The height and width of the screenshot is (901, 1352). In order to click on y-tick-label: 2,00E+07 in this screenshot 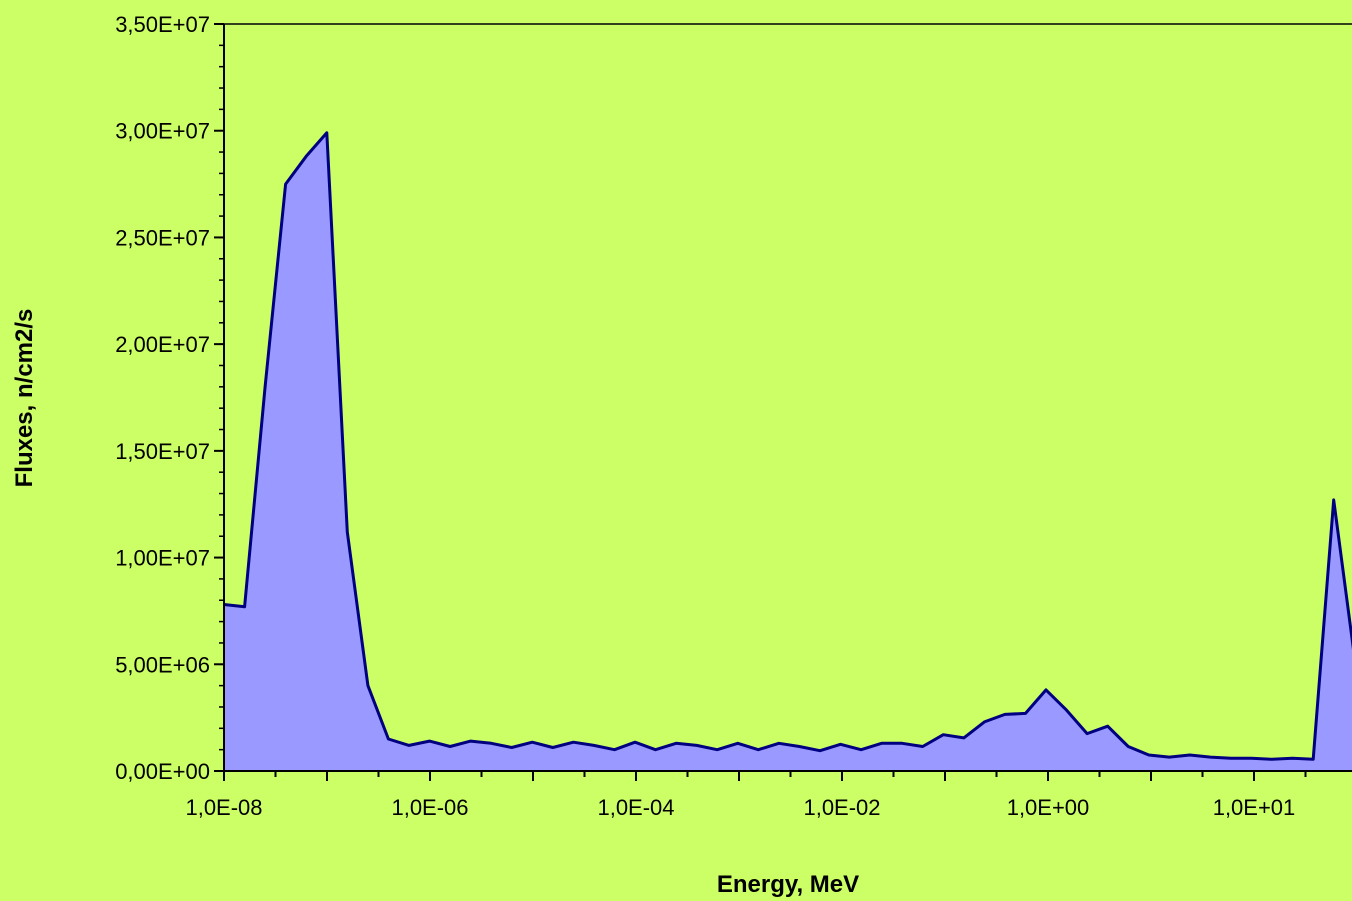, I will do `click(162, 344)`.